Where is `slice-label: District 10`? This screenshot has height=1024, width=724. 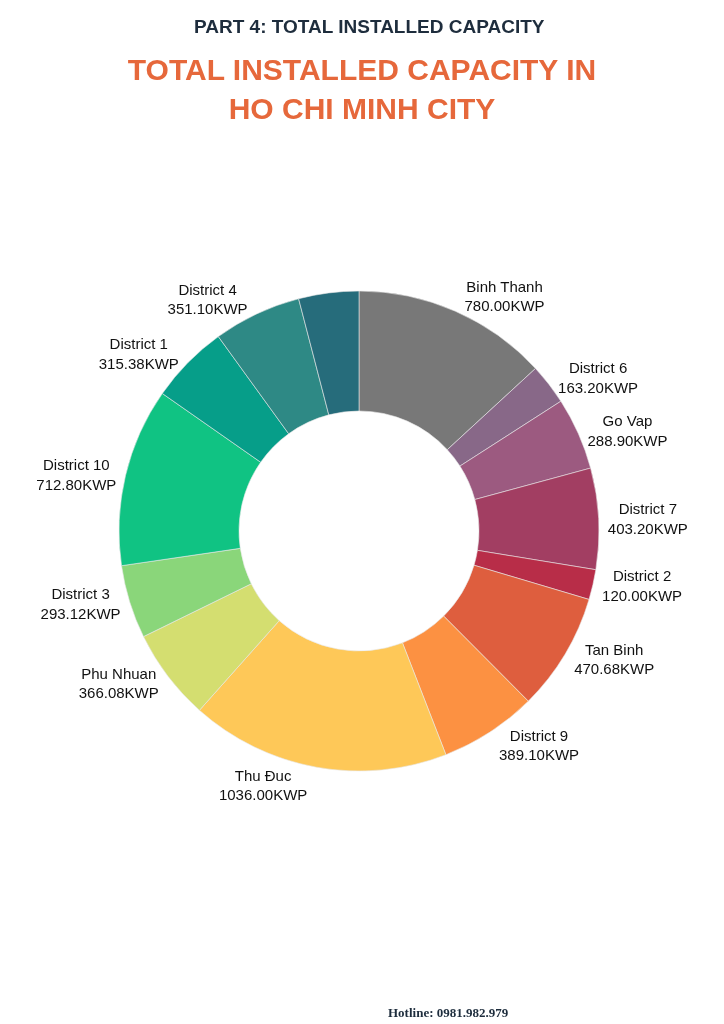 slice-label: District 10 is located at coordinates (76, 465).